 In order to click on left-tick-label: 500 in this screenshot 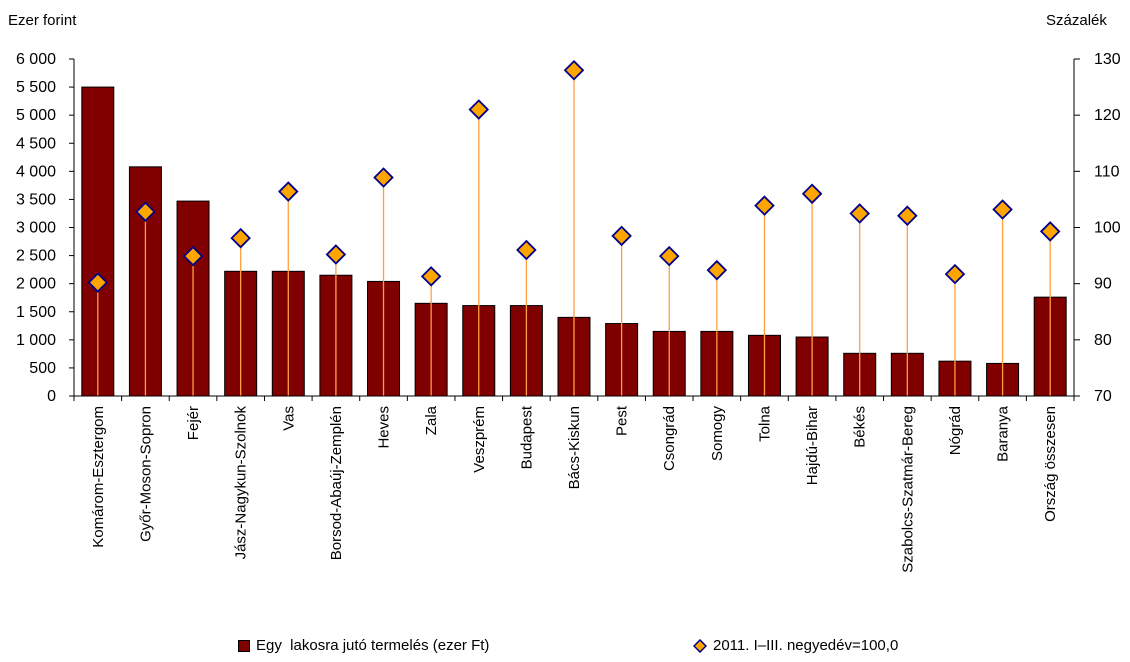, I will do `click(42, 368)`.